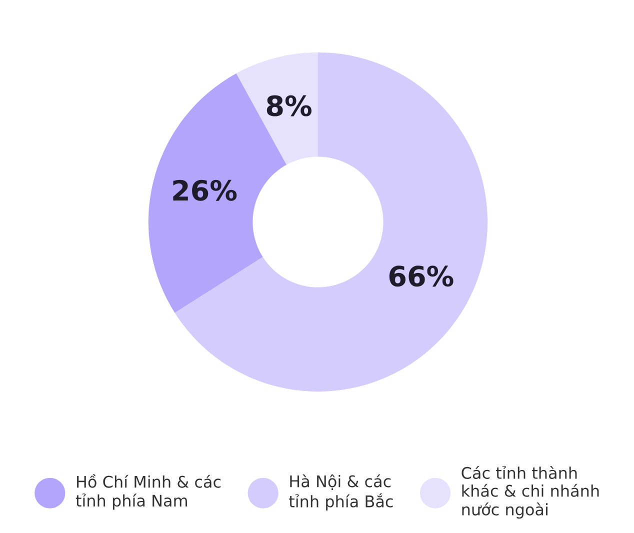 The width and height of the screenshot is (634, 533). Describe the element at coordinates (148, 492) in the screenshot. I see `legend-label: Hồ Chí Minh & các tỉnh phía Nam` at that location.